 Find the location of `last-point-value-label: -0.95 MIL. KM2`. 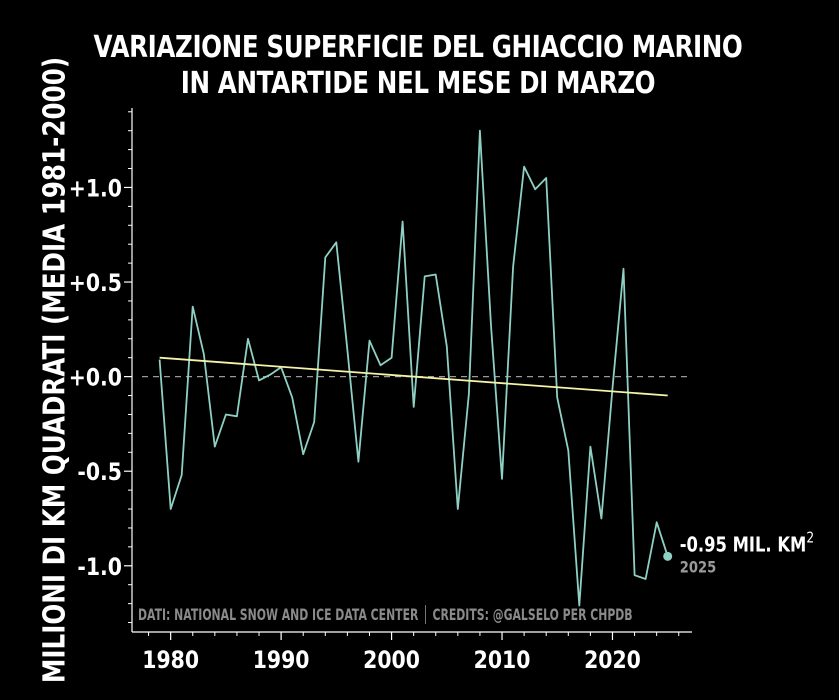

last-point-value-label: -0.95 MIL. KM2 is located at coordinates (747, 543).